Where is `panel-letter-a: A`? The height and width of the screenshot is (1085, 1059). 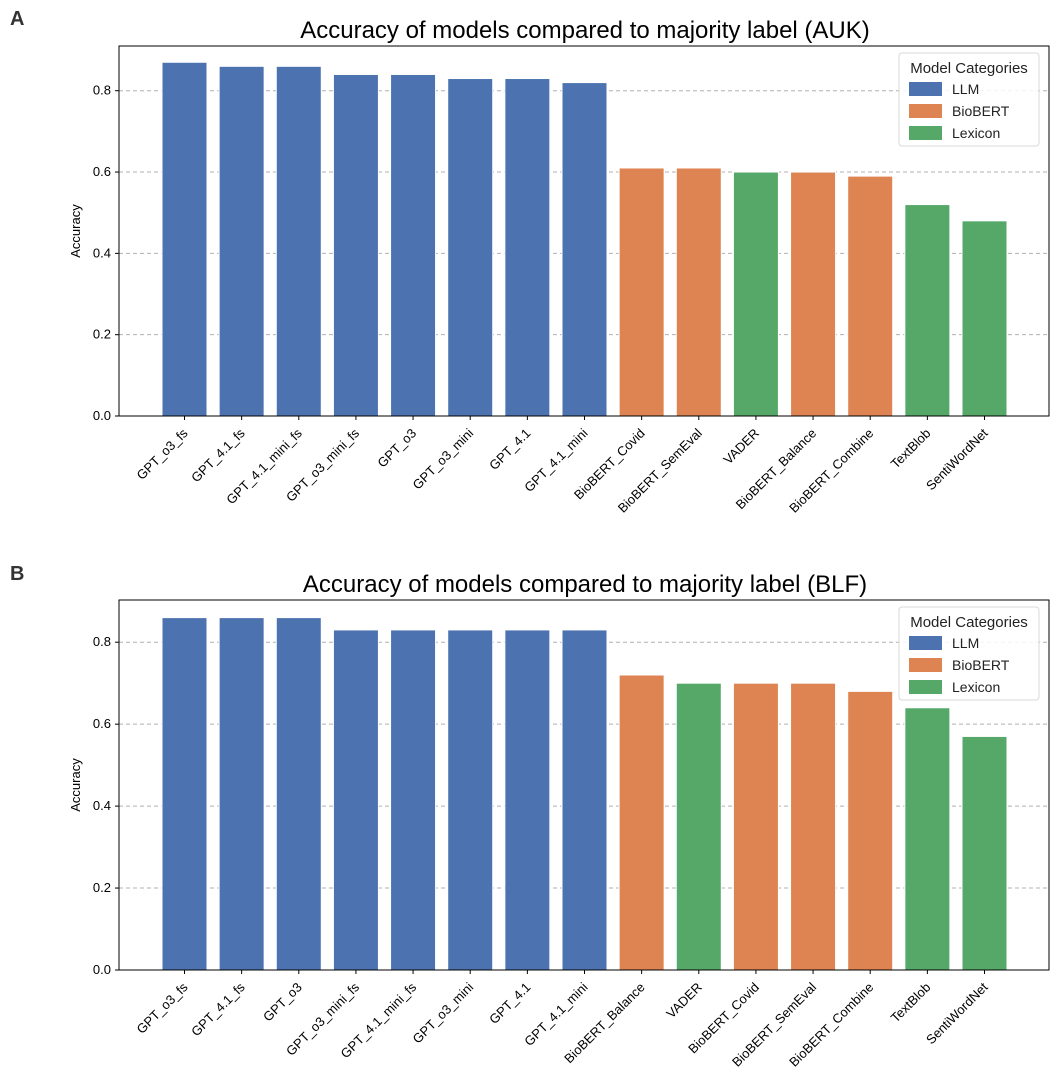 panel-letter-a: A is located at coordinates (17, 19).